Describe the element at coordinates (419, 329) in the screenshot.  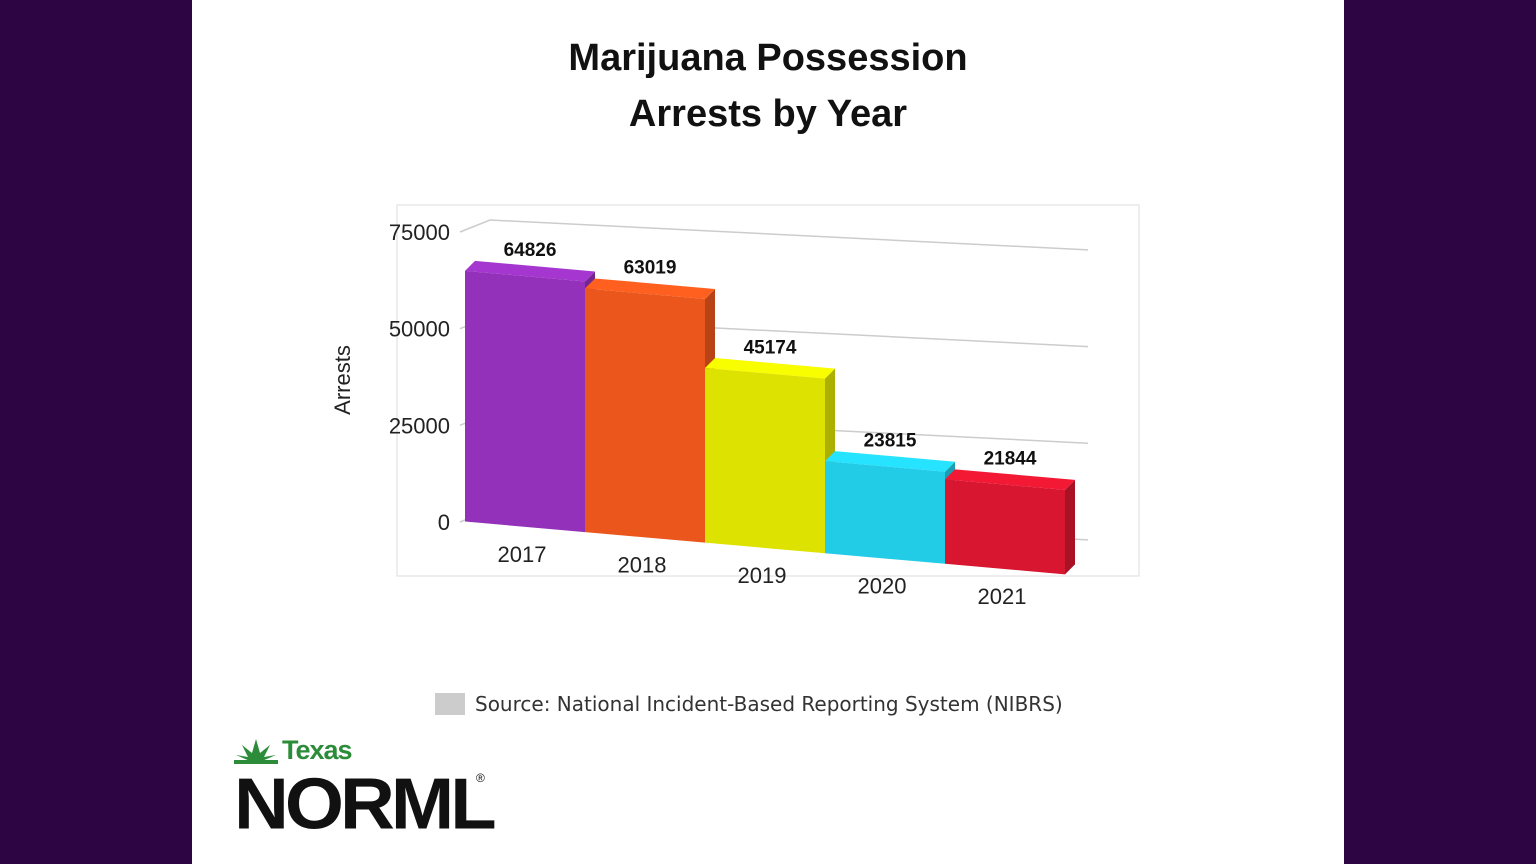
I see `y-tick-label: 50000` at that location.